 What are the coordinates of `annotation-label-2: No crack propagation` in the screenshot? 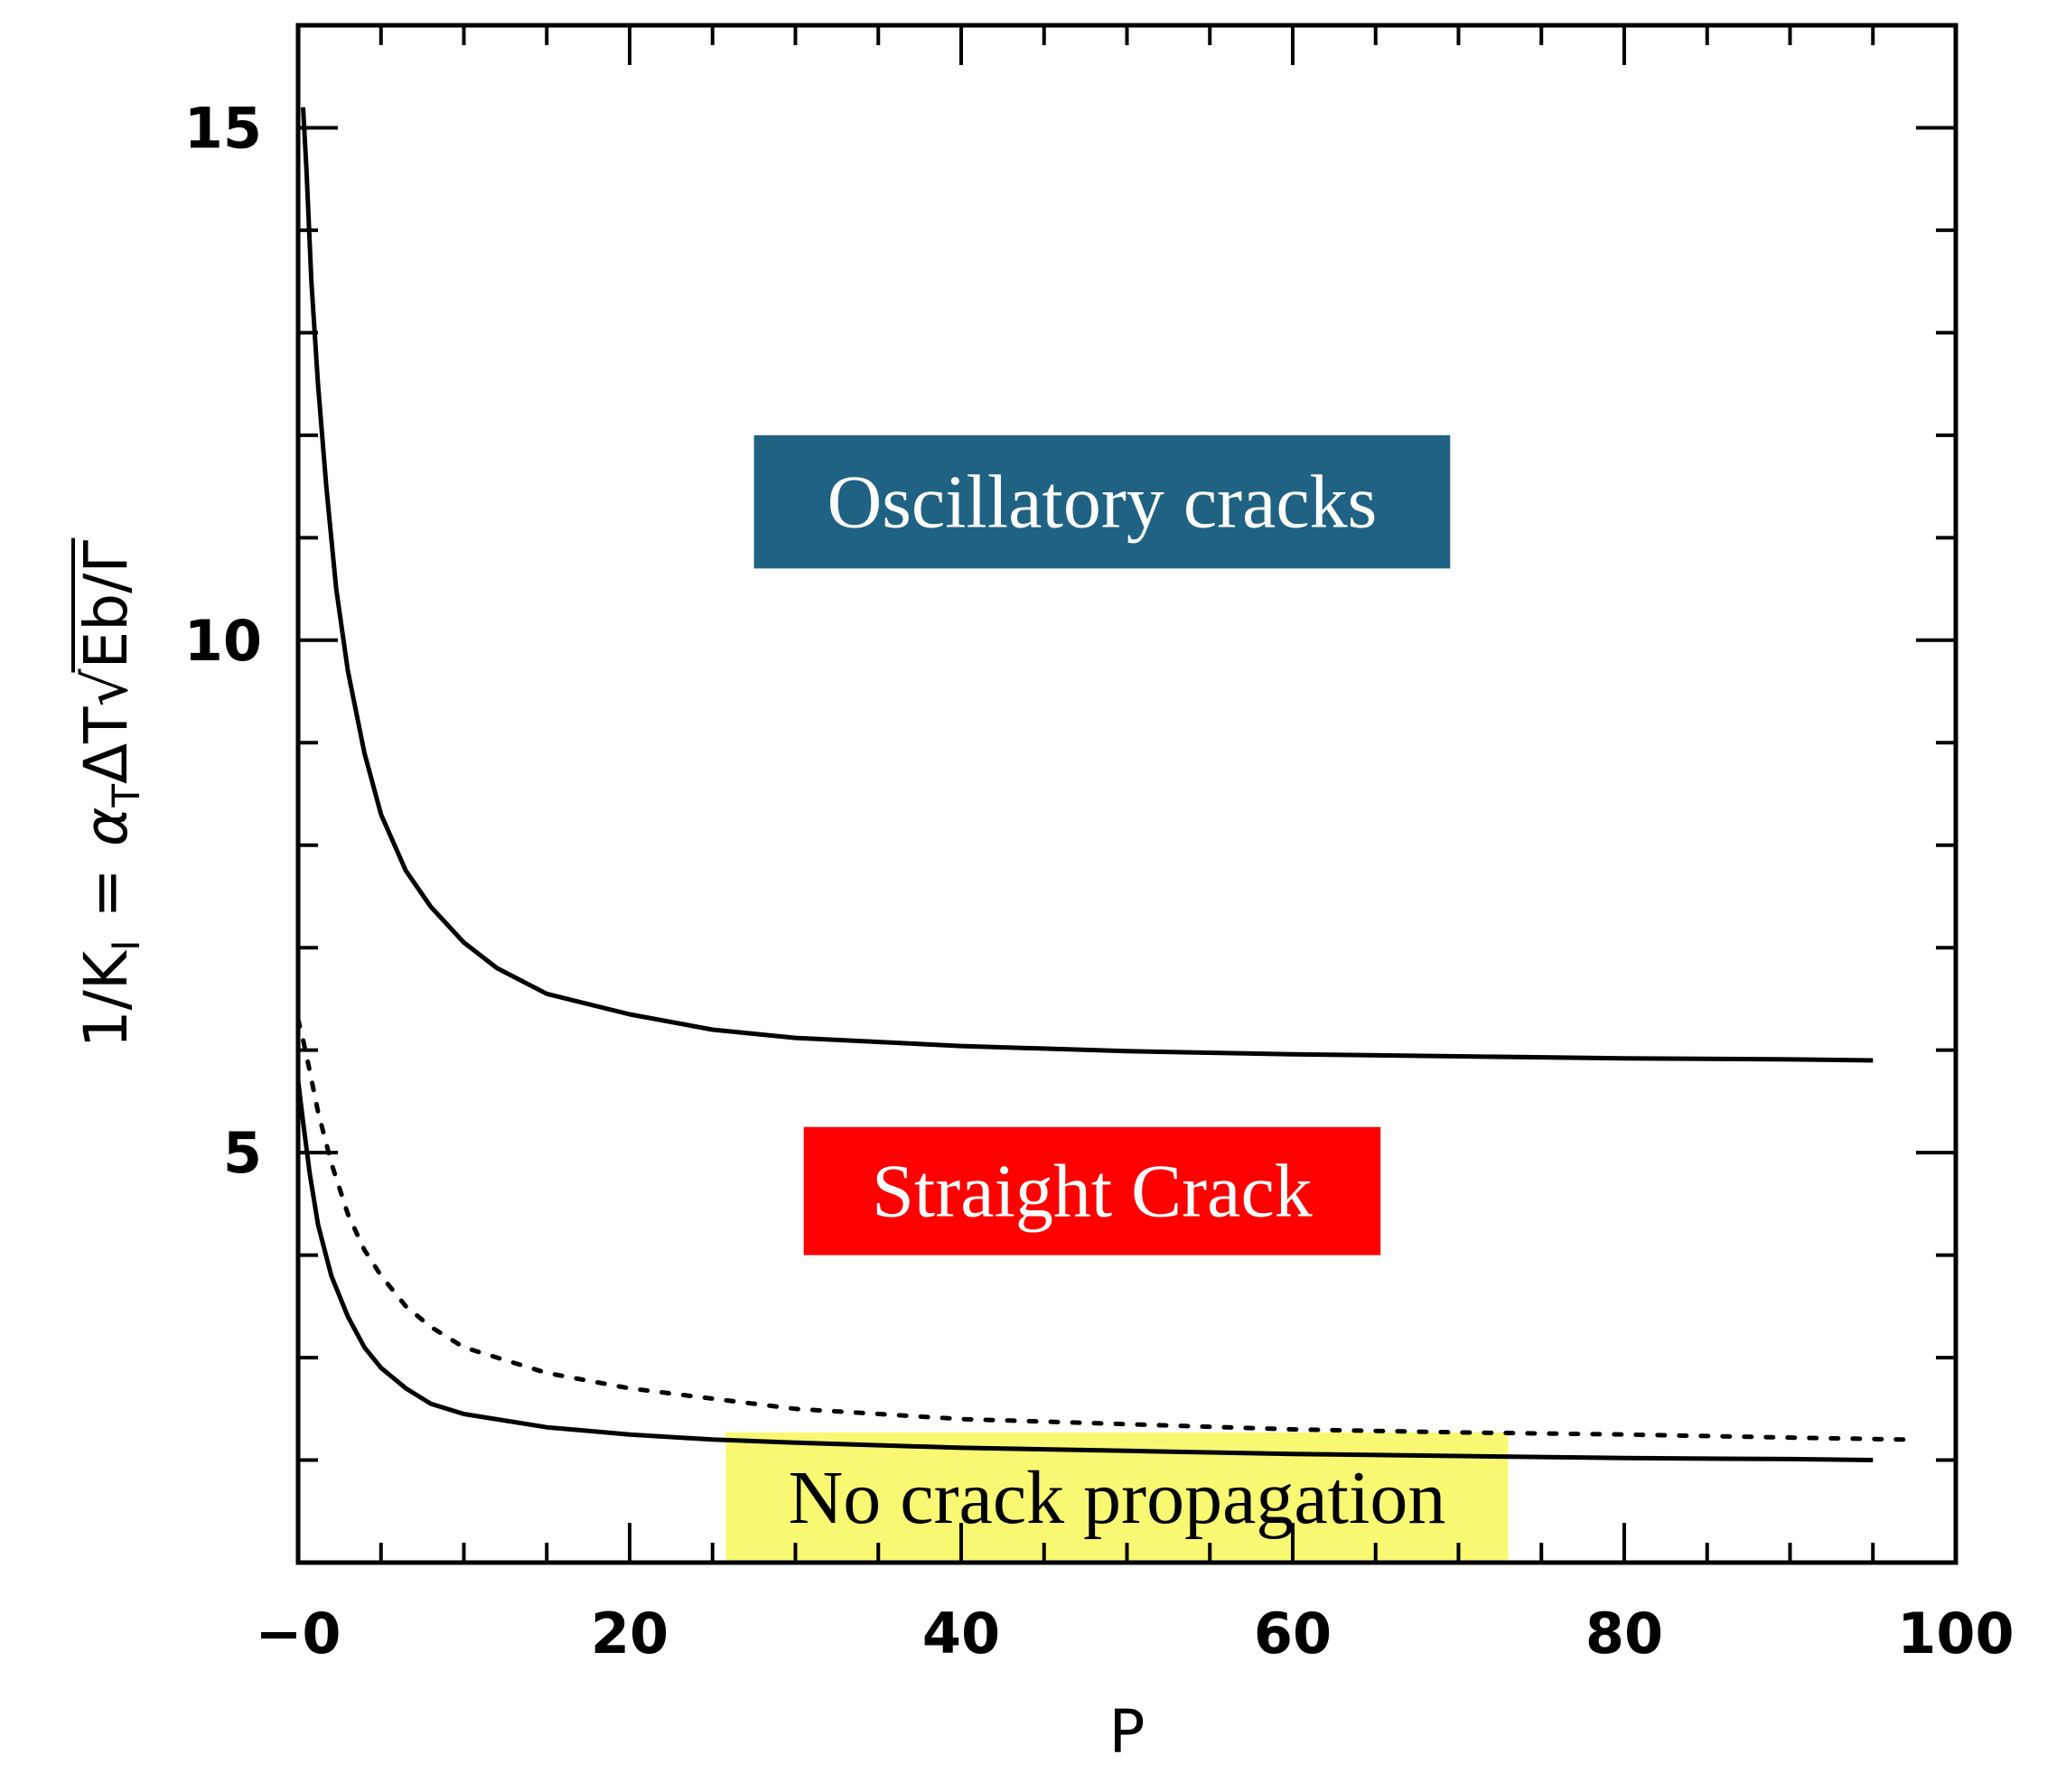 It's located at (1117, 1498).